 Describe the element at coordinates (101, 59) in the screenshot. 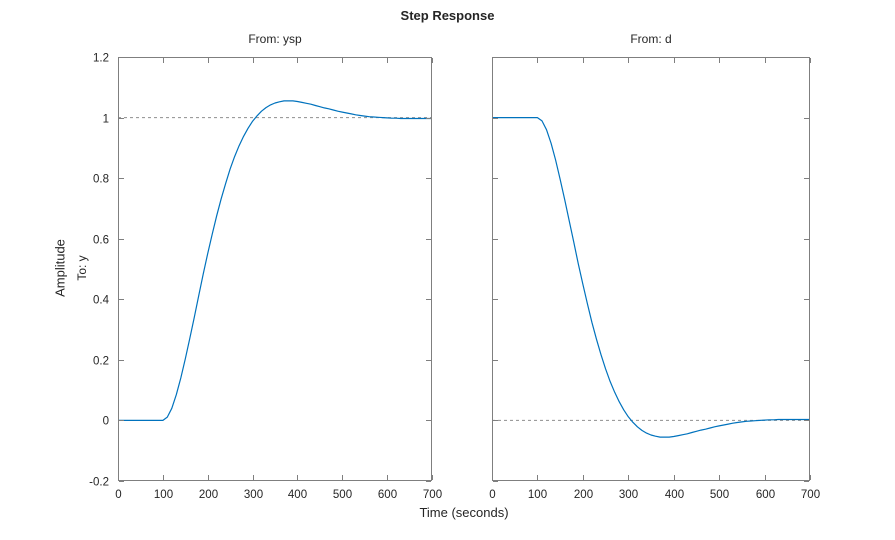

I see `y-tick-label: 1.2` at that location.